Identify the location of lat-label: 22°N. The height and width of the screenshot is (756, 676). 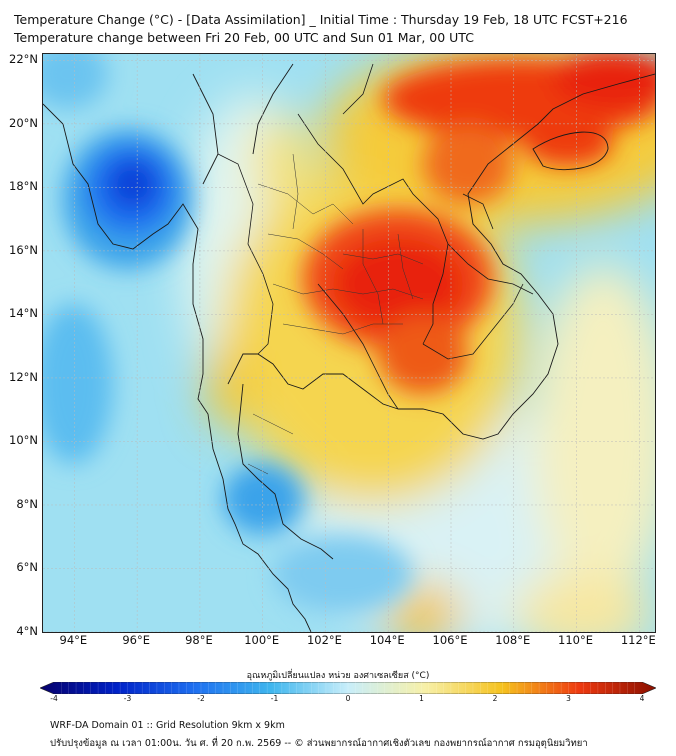
(23, 59).